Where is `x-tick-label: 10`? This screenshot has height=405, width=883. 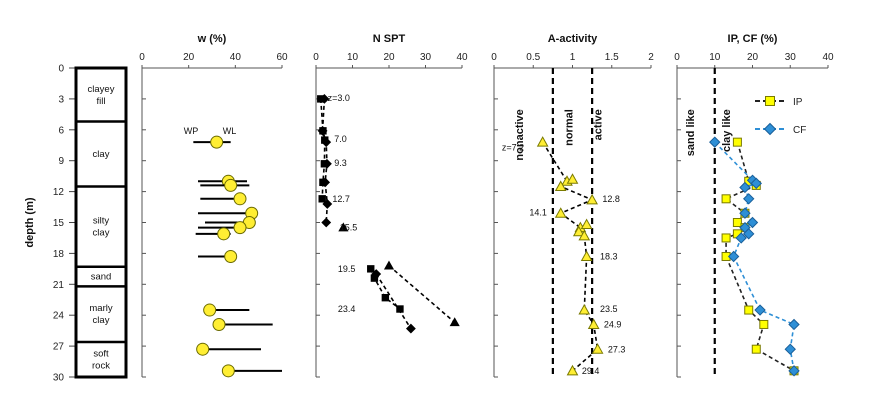
x-tick-label: 10 is located at coordinates (715, 57).